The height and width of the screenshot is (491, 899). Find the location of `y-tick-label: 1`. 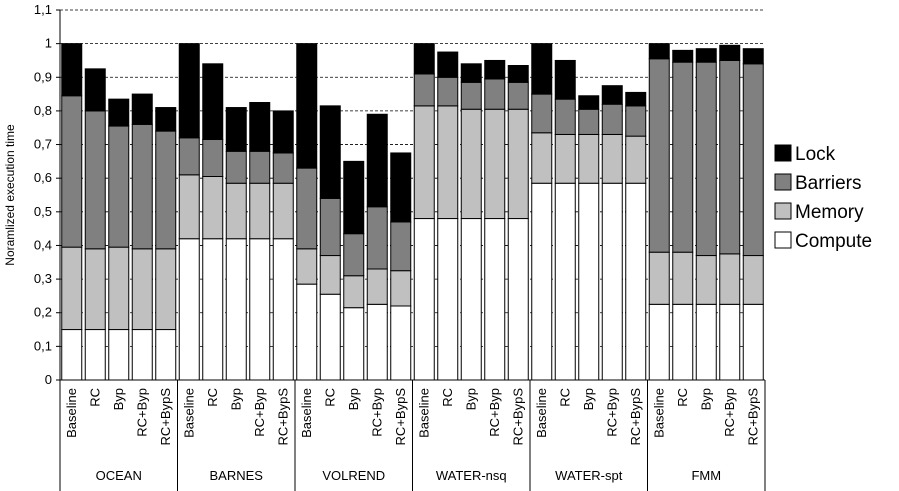

y-tick-label: 1 is located at coordinates (48, 43).